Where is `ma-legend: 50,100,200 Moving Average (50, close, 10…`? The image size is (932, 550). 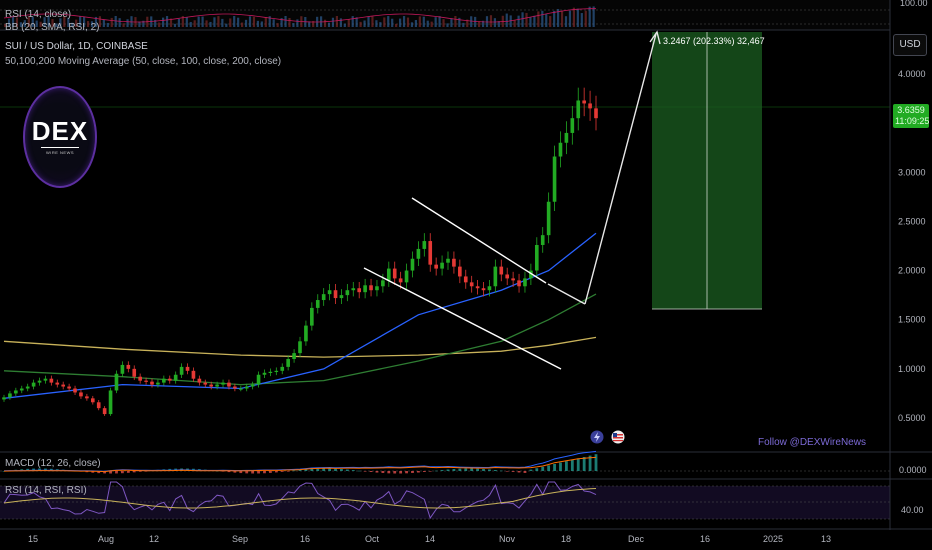 ma-legend: 50,100,200 Moving Average (50, close, 10… is located at coordinates (143, 61).